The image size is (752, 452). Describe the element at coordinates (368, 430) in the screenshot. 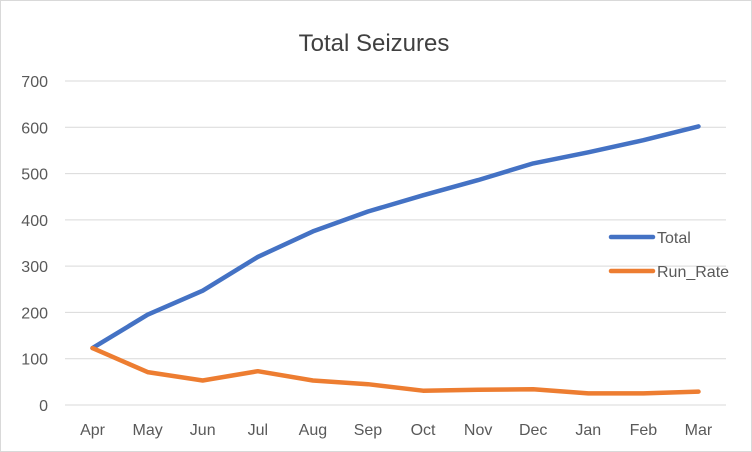

I see `x-tick-label: Sep` at that location.